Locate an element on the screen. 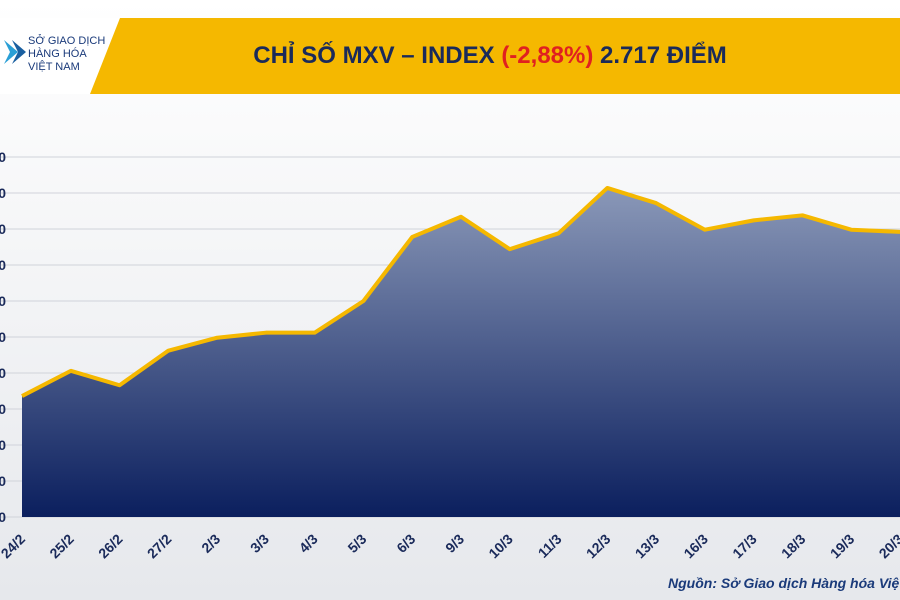 This screenshot has width=900, height=600. logo-box is located at coordinates (60, 56).